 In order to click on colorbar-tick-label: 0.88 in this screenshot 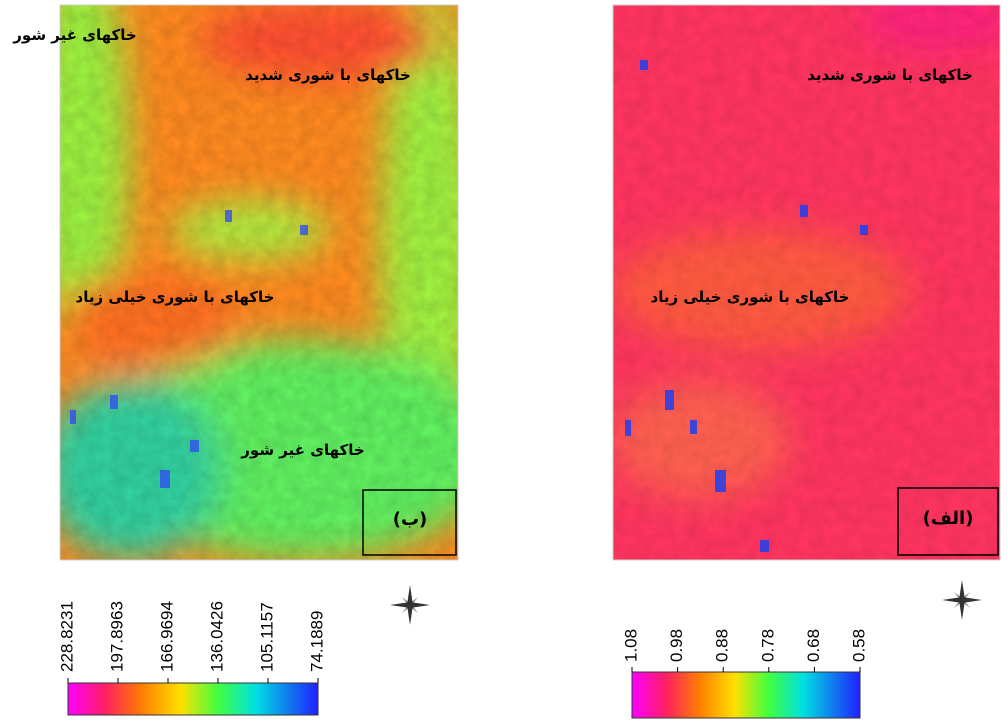, I will do `click(722, 645)`.